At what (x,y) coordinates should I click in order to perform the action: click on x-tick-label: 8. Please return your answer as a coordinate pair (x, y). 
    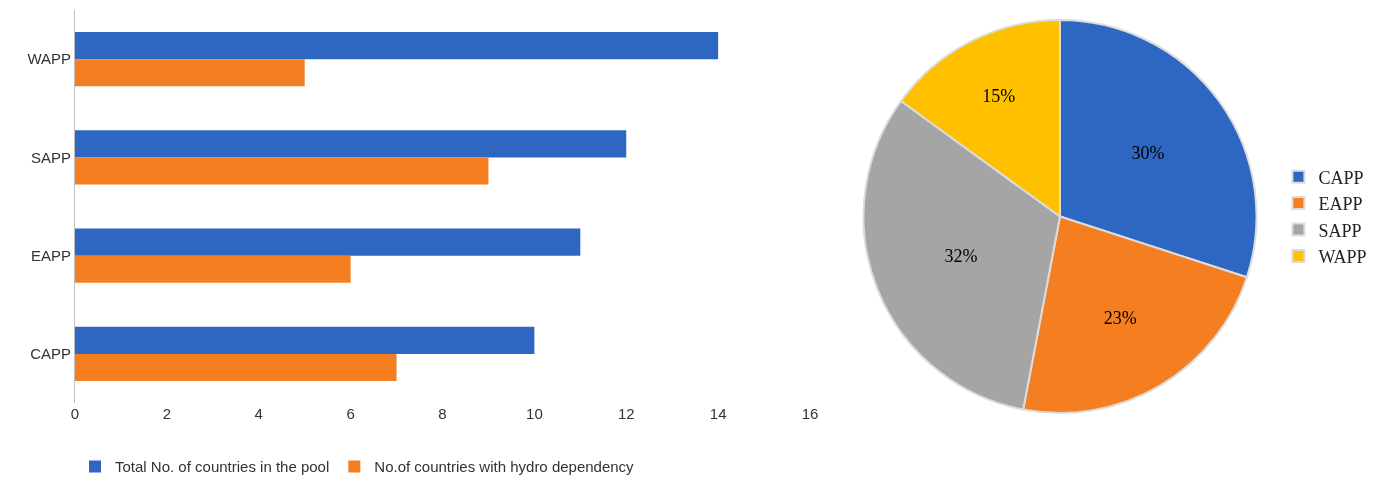
    Looking at the image, I should click on (442, 413).